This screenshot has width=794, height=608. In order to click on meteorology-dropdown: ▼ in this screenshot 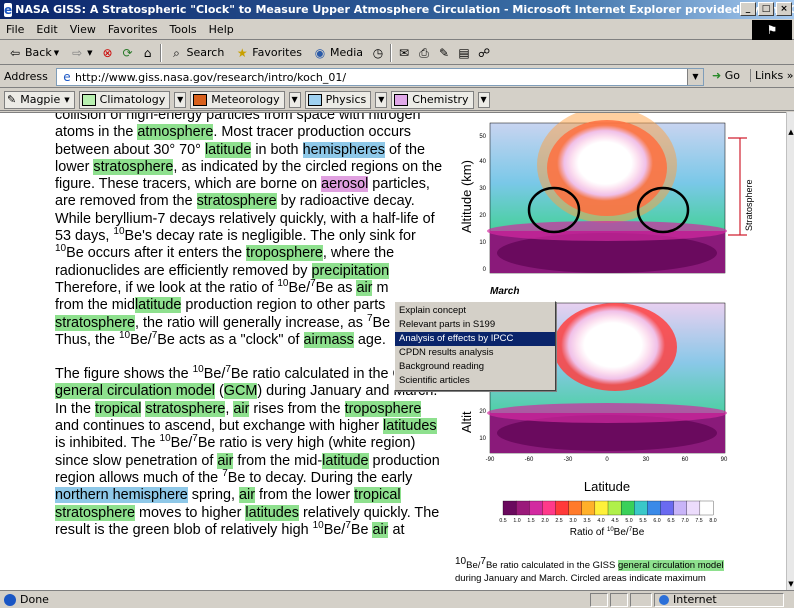, I will do `click(294, 99)`.